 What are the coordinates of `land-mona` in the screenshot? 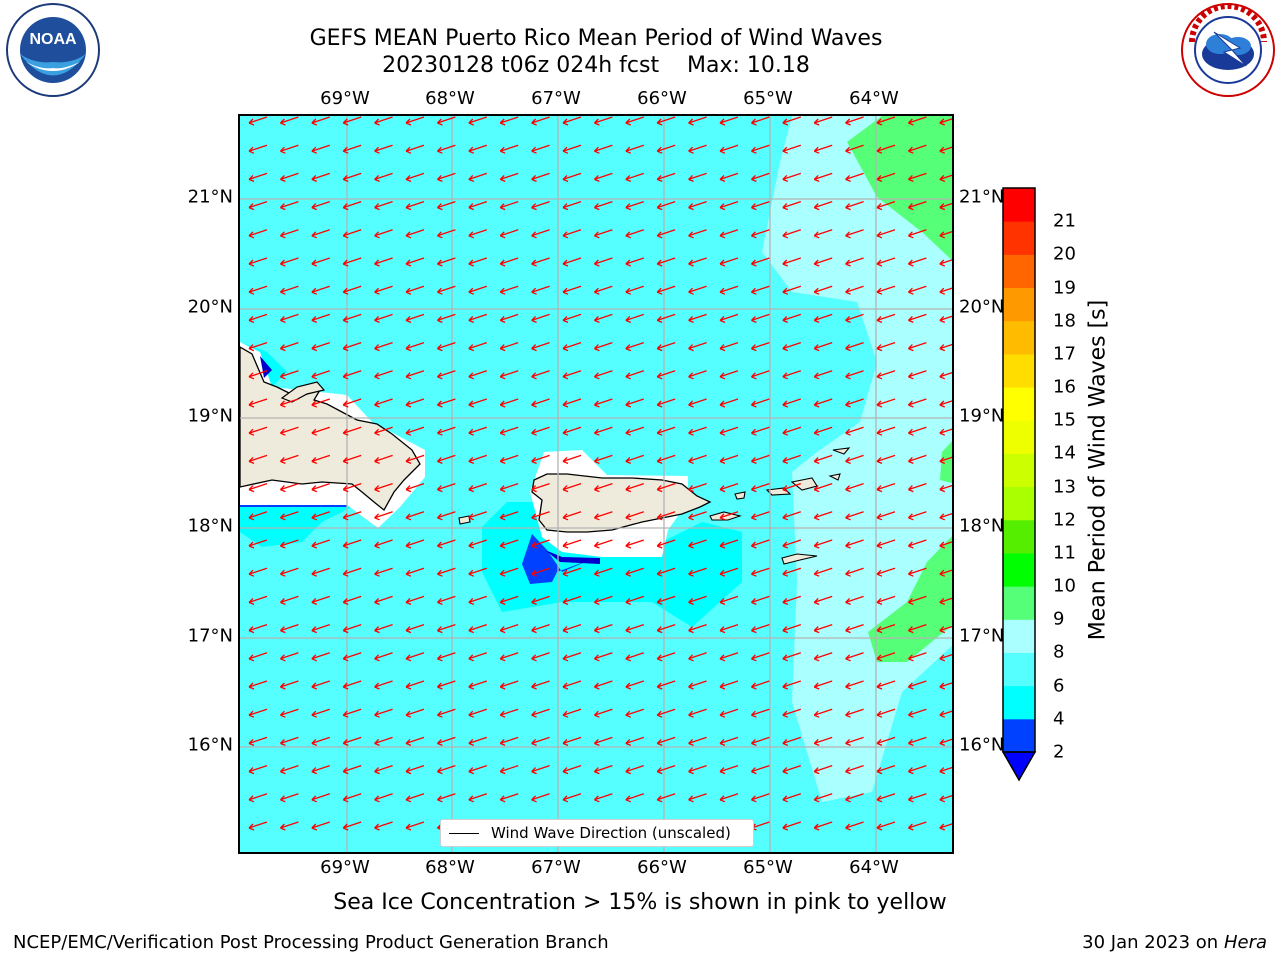 It's located at (464, 520).